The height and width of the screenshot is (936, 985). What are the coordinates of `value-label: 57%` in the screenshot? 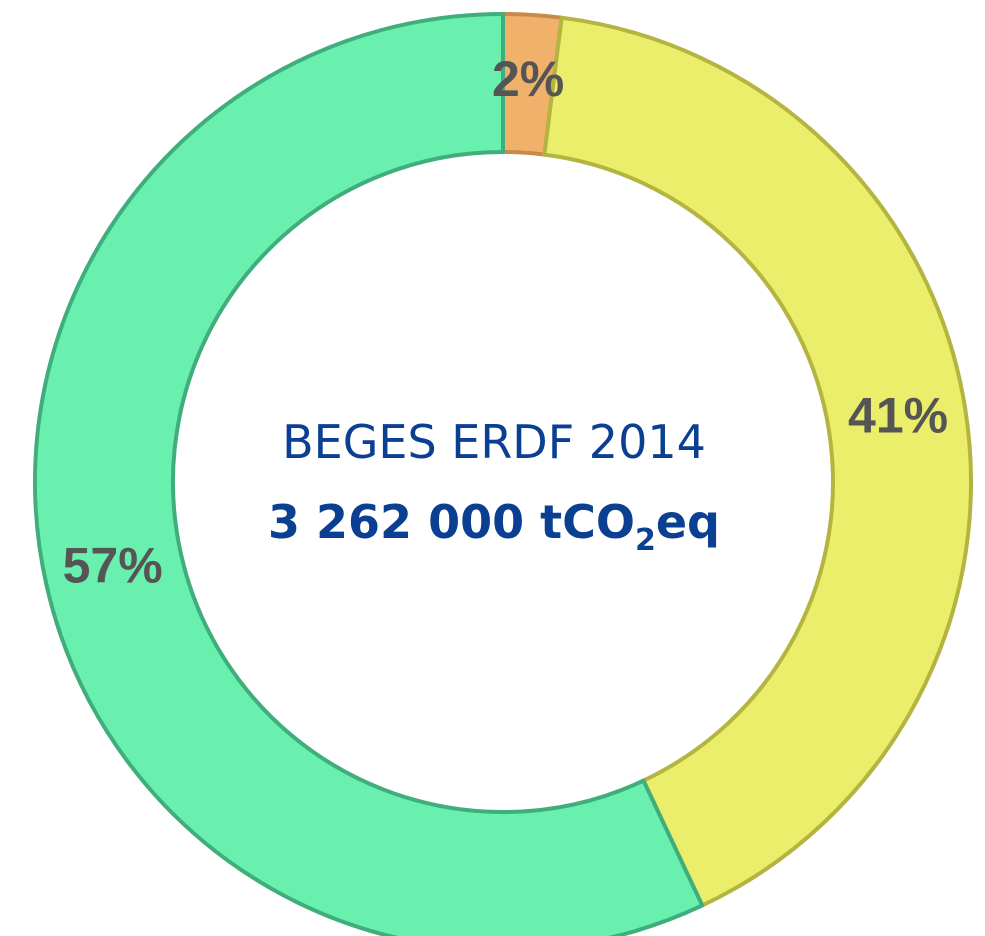 It's located at (113, 565).